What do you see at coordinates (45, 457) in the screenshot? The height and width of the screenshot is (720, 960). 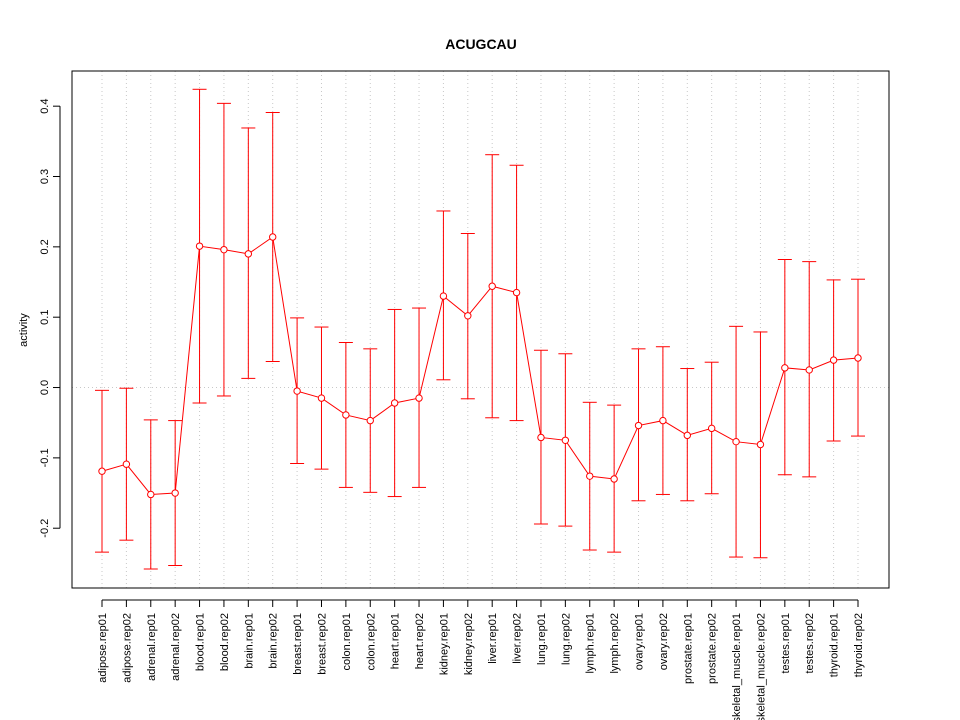 I see `y-tick-label: -0.1` at bounding box center [45, 457].